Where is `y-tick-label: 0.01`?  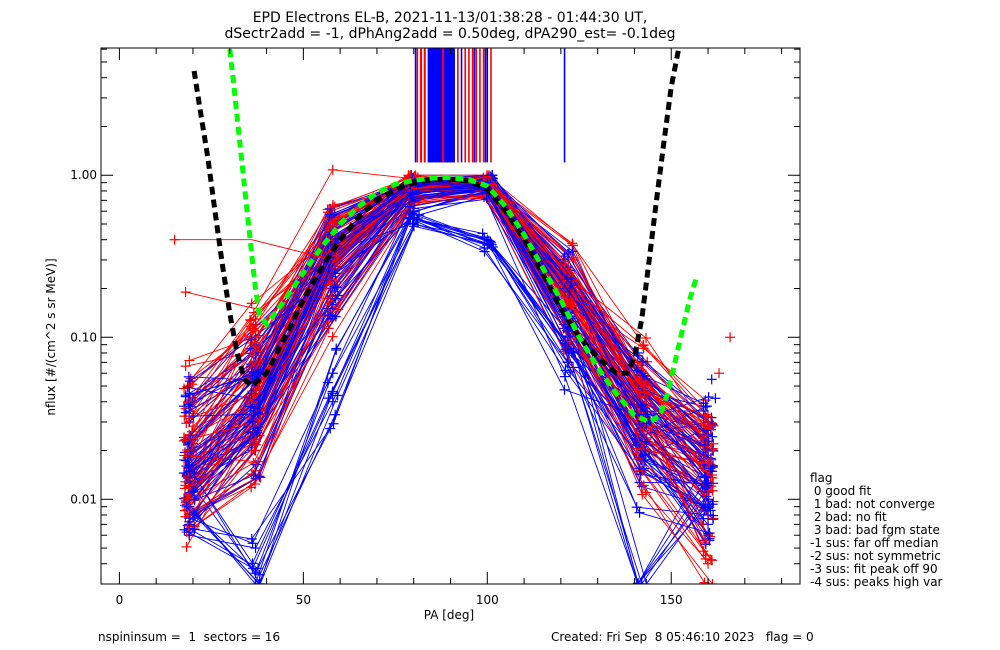 y-tick-label: 0.01 is located at coordinates (83, 499).